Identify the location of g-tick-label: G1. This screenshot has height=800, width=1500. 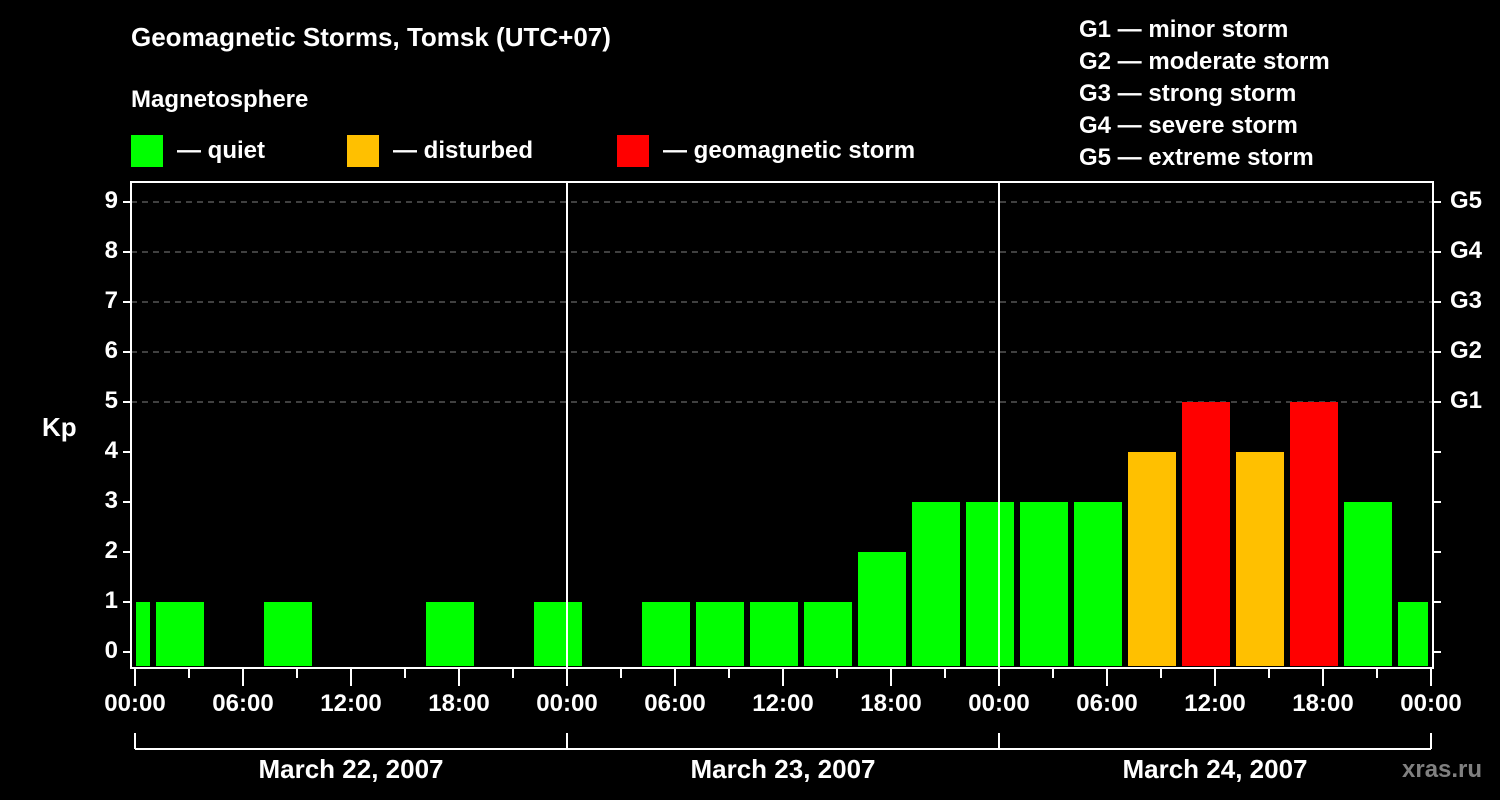
(1466, 400).